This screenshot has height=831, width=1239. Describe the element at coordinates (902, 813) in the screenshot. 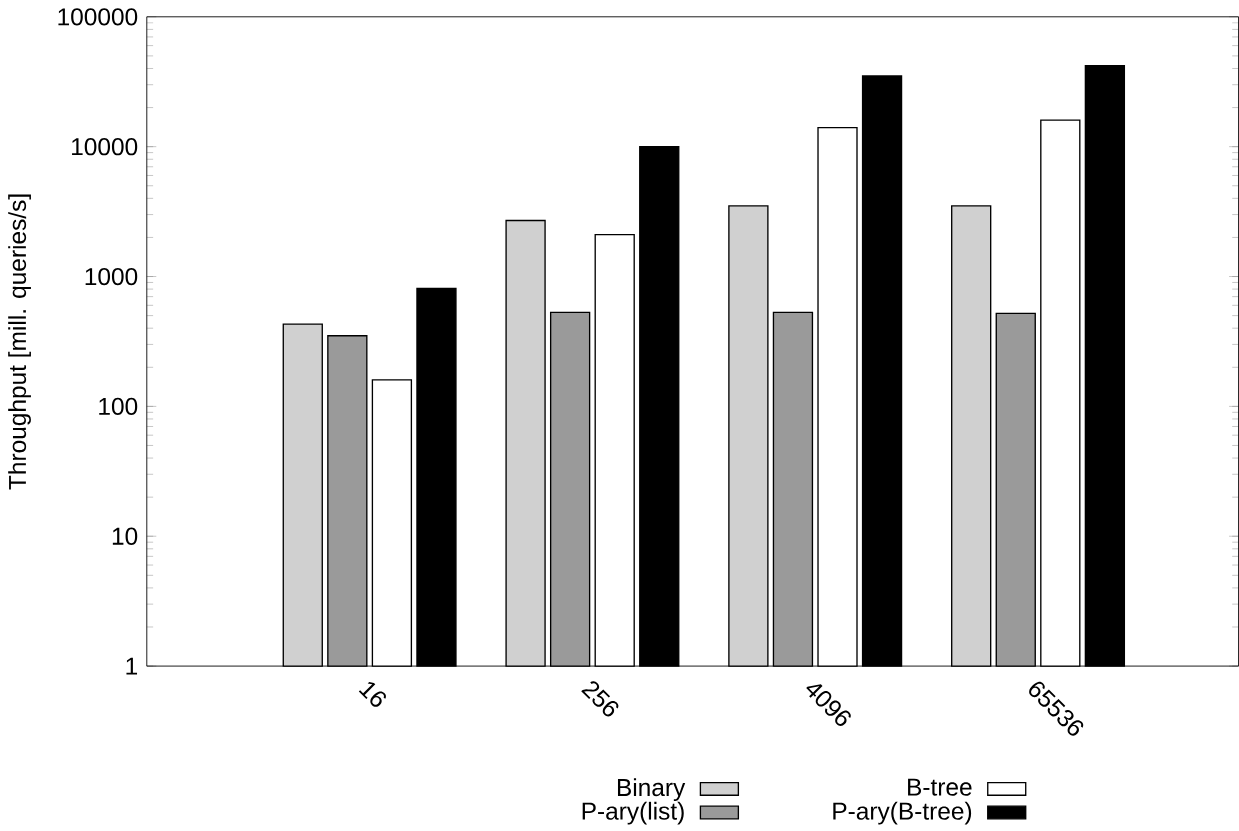

I see `legend-label: P-ary(B-tree)` at that location.